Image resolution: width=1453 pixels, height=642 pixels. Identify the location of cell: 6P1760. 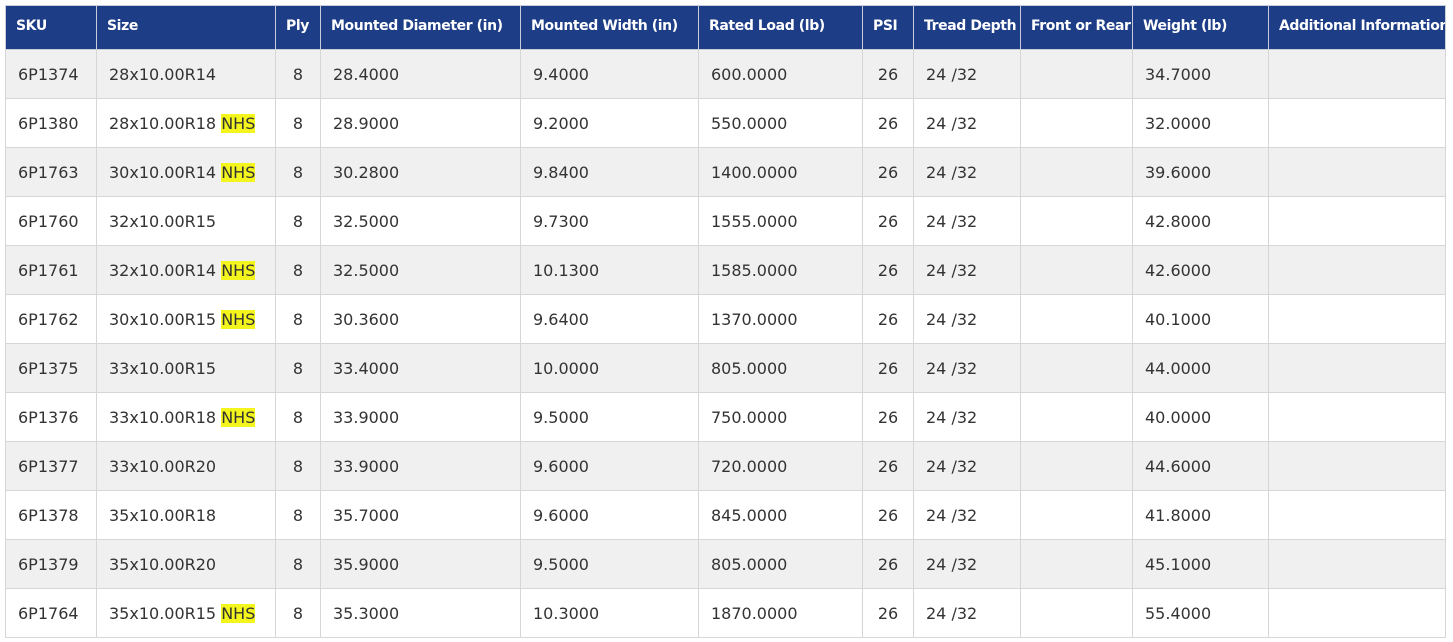
(51, 221).